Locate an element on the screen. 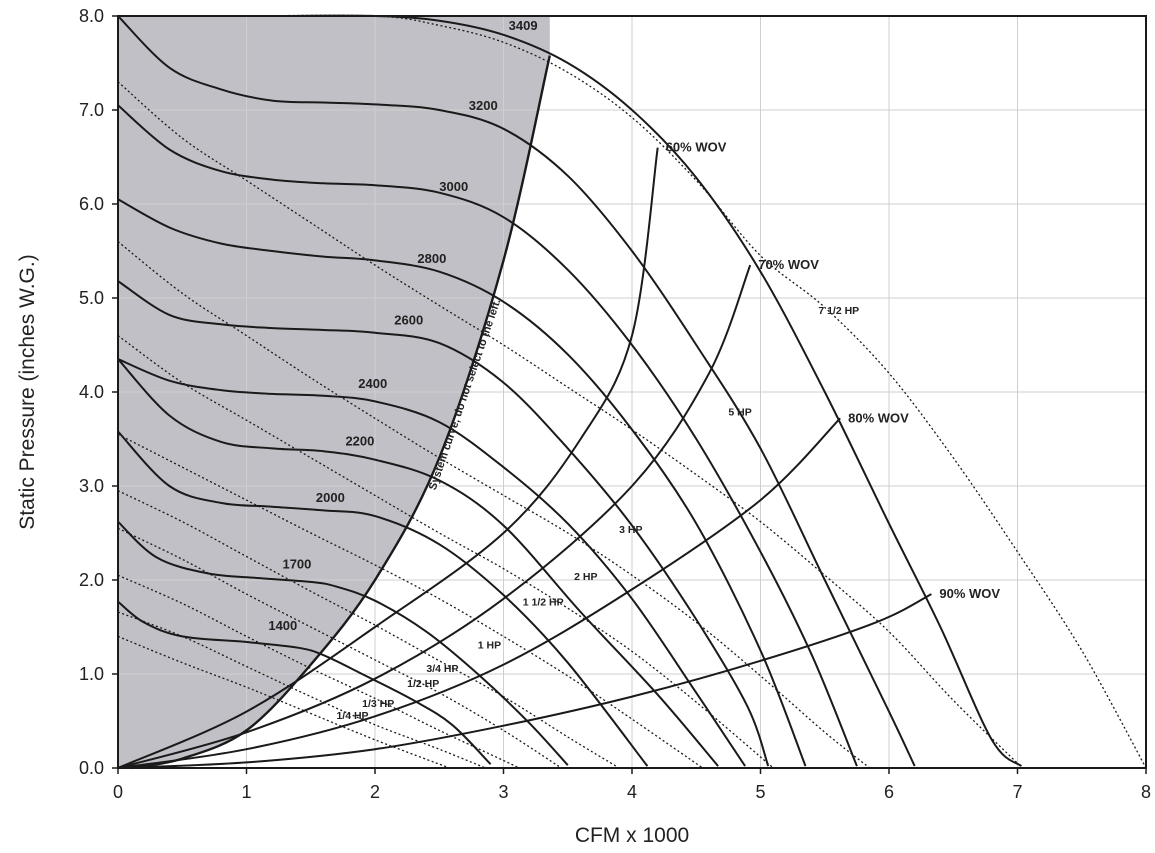  hp-label: 1/3 HP is located at coordinates (378, 704).